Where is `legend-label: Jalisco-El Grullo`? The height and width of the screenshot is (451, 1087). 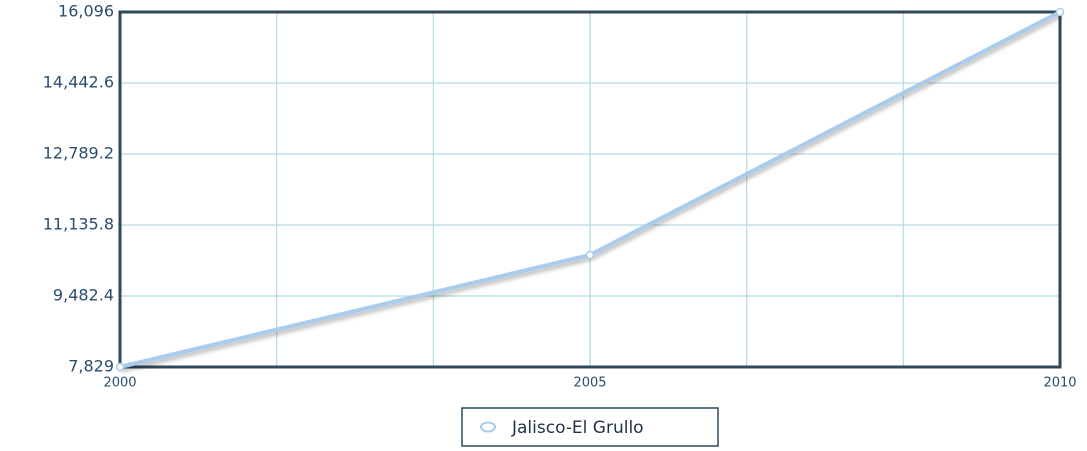
legend-label: Jalisco-El Grullo is located at coordinates (577, 428).